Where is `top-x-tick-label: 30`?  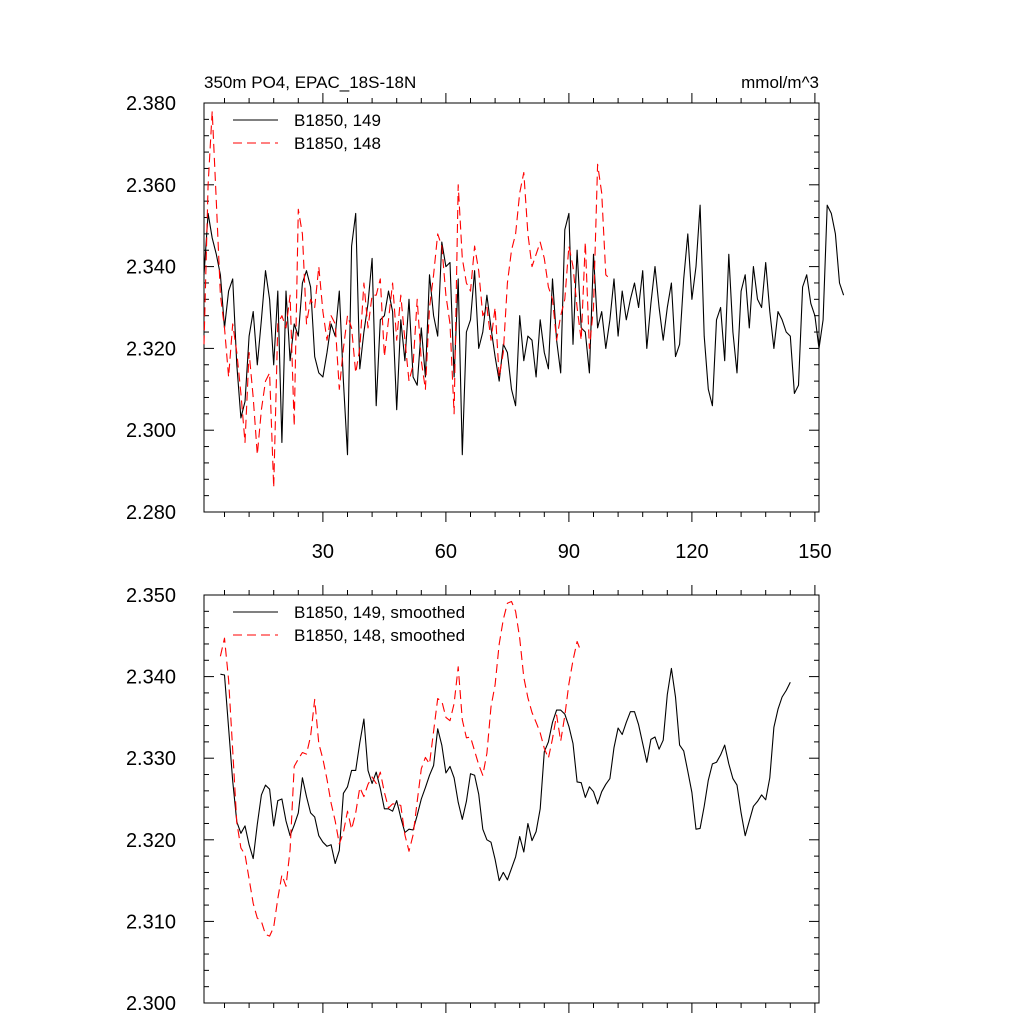
top-x-tick-label: 30 is located at coordinates (323, 552).